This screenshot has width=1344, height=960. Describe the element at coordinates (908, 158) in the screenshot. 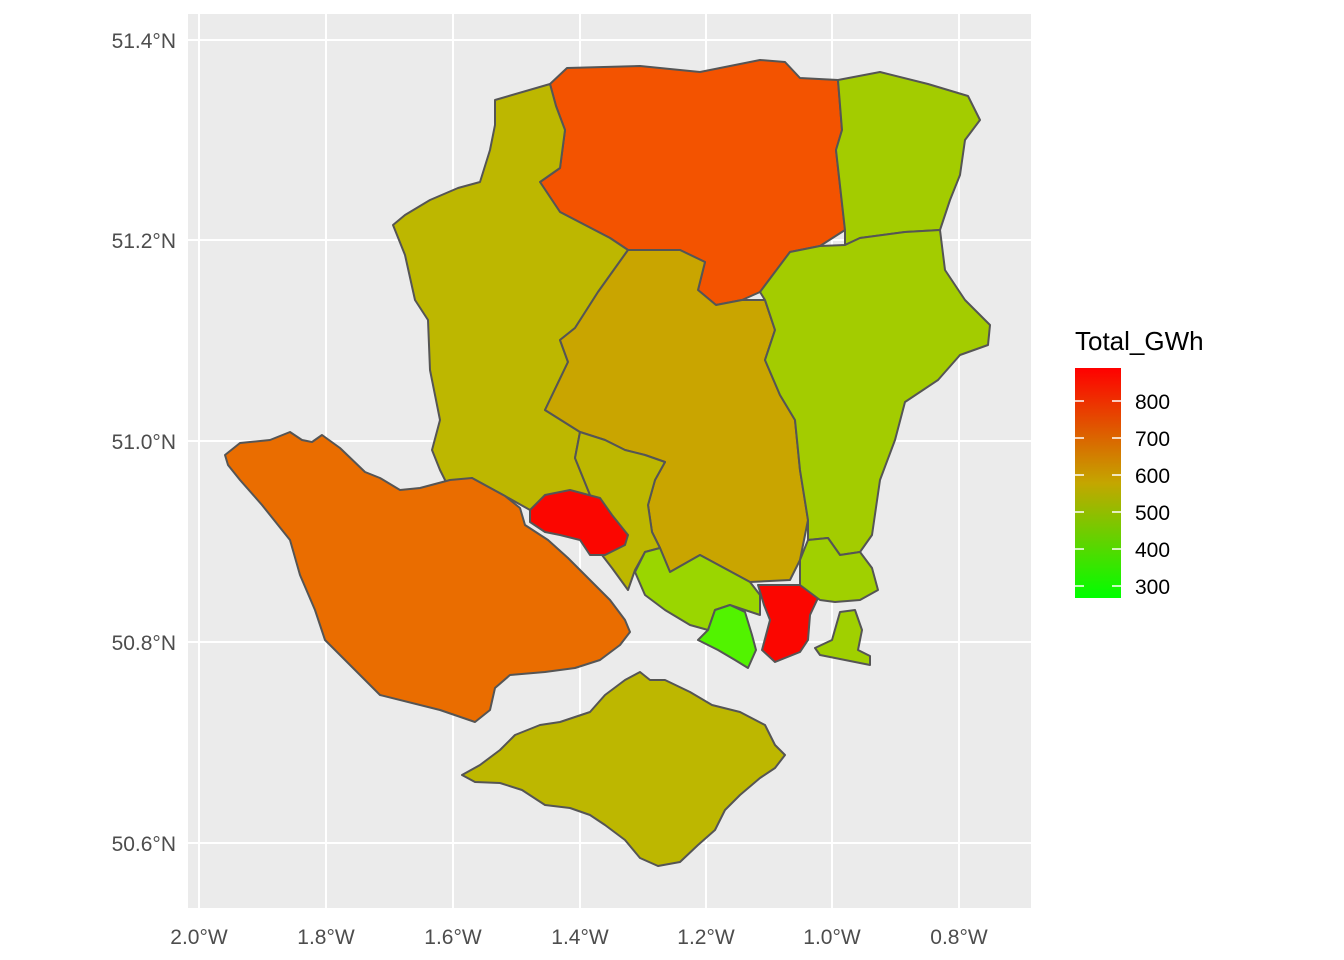

I see `region-northeast` at that location.